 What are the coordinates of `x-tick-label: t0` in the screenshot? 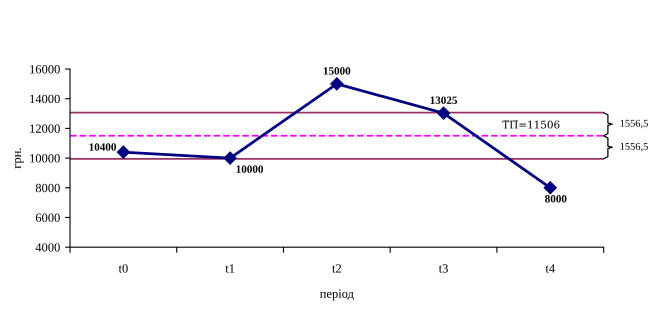 It's located at (123, 268).